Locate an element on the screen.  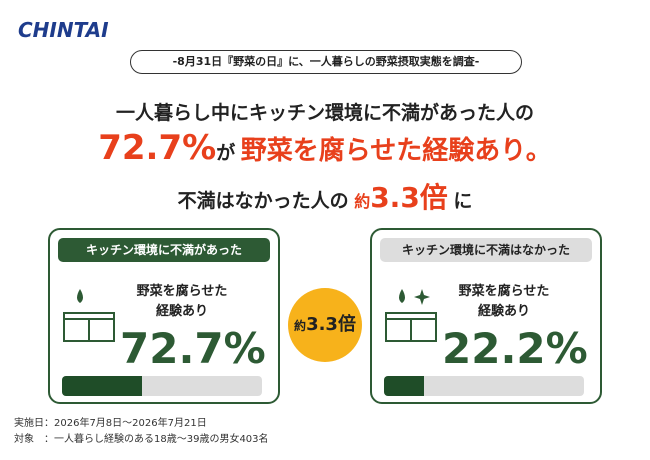
headline-ratio: 3.3倍 is located at coordinates (409, 197).